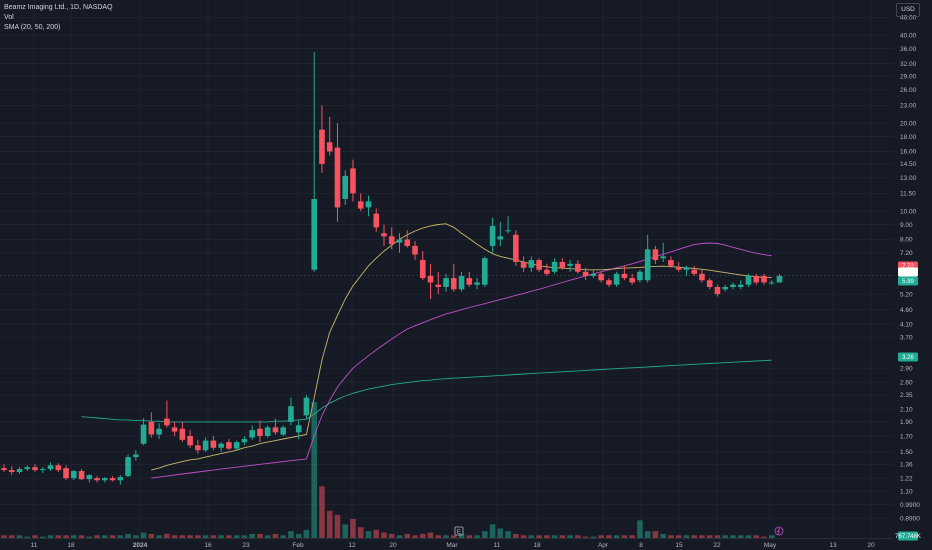  Describe the element at coordinates (906, 382) in the screenshot. I see `y-tick-label: 2.60` at that location.